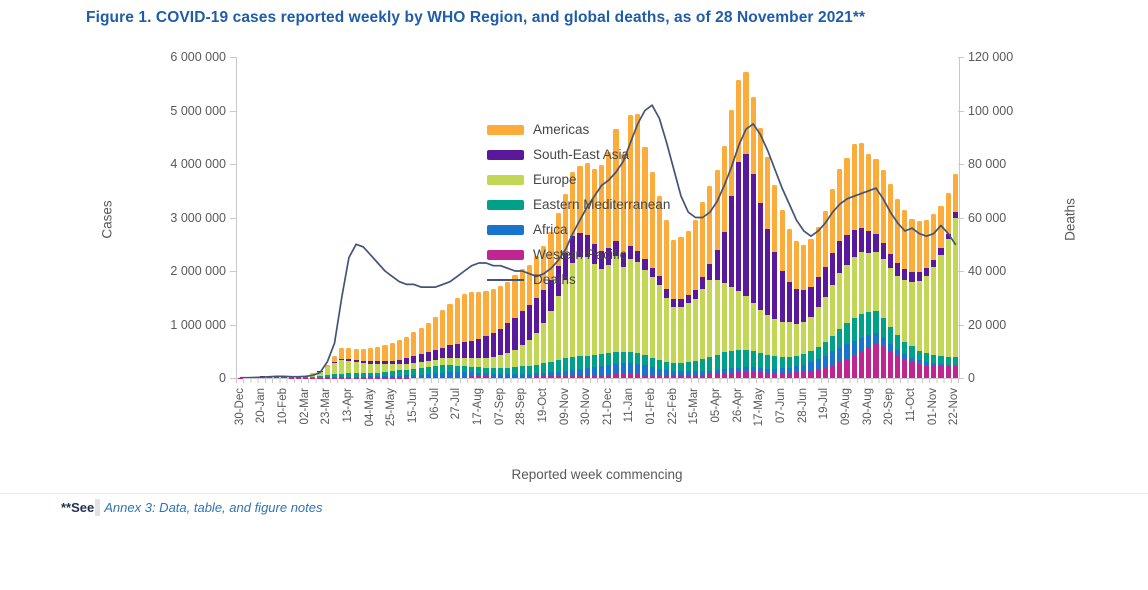 Image resolution: width=1148 pixels, height=590 pixels. I want to click on legend-item-europe: Europe, so click(578, 179).